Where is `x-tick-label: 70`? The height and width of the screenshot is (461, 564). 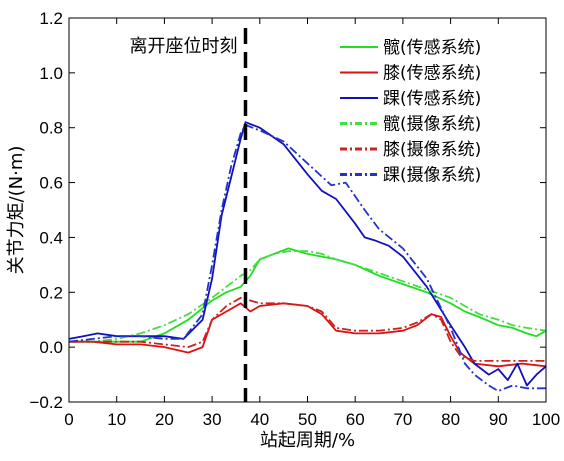
x-tick-label: 70 is located at coordinates (402, 419).